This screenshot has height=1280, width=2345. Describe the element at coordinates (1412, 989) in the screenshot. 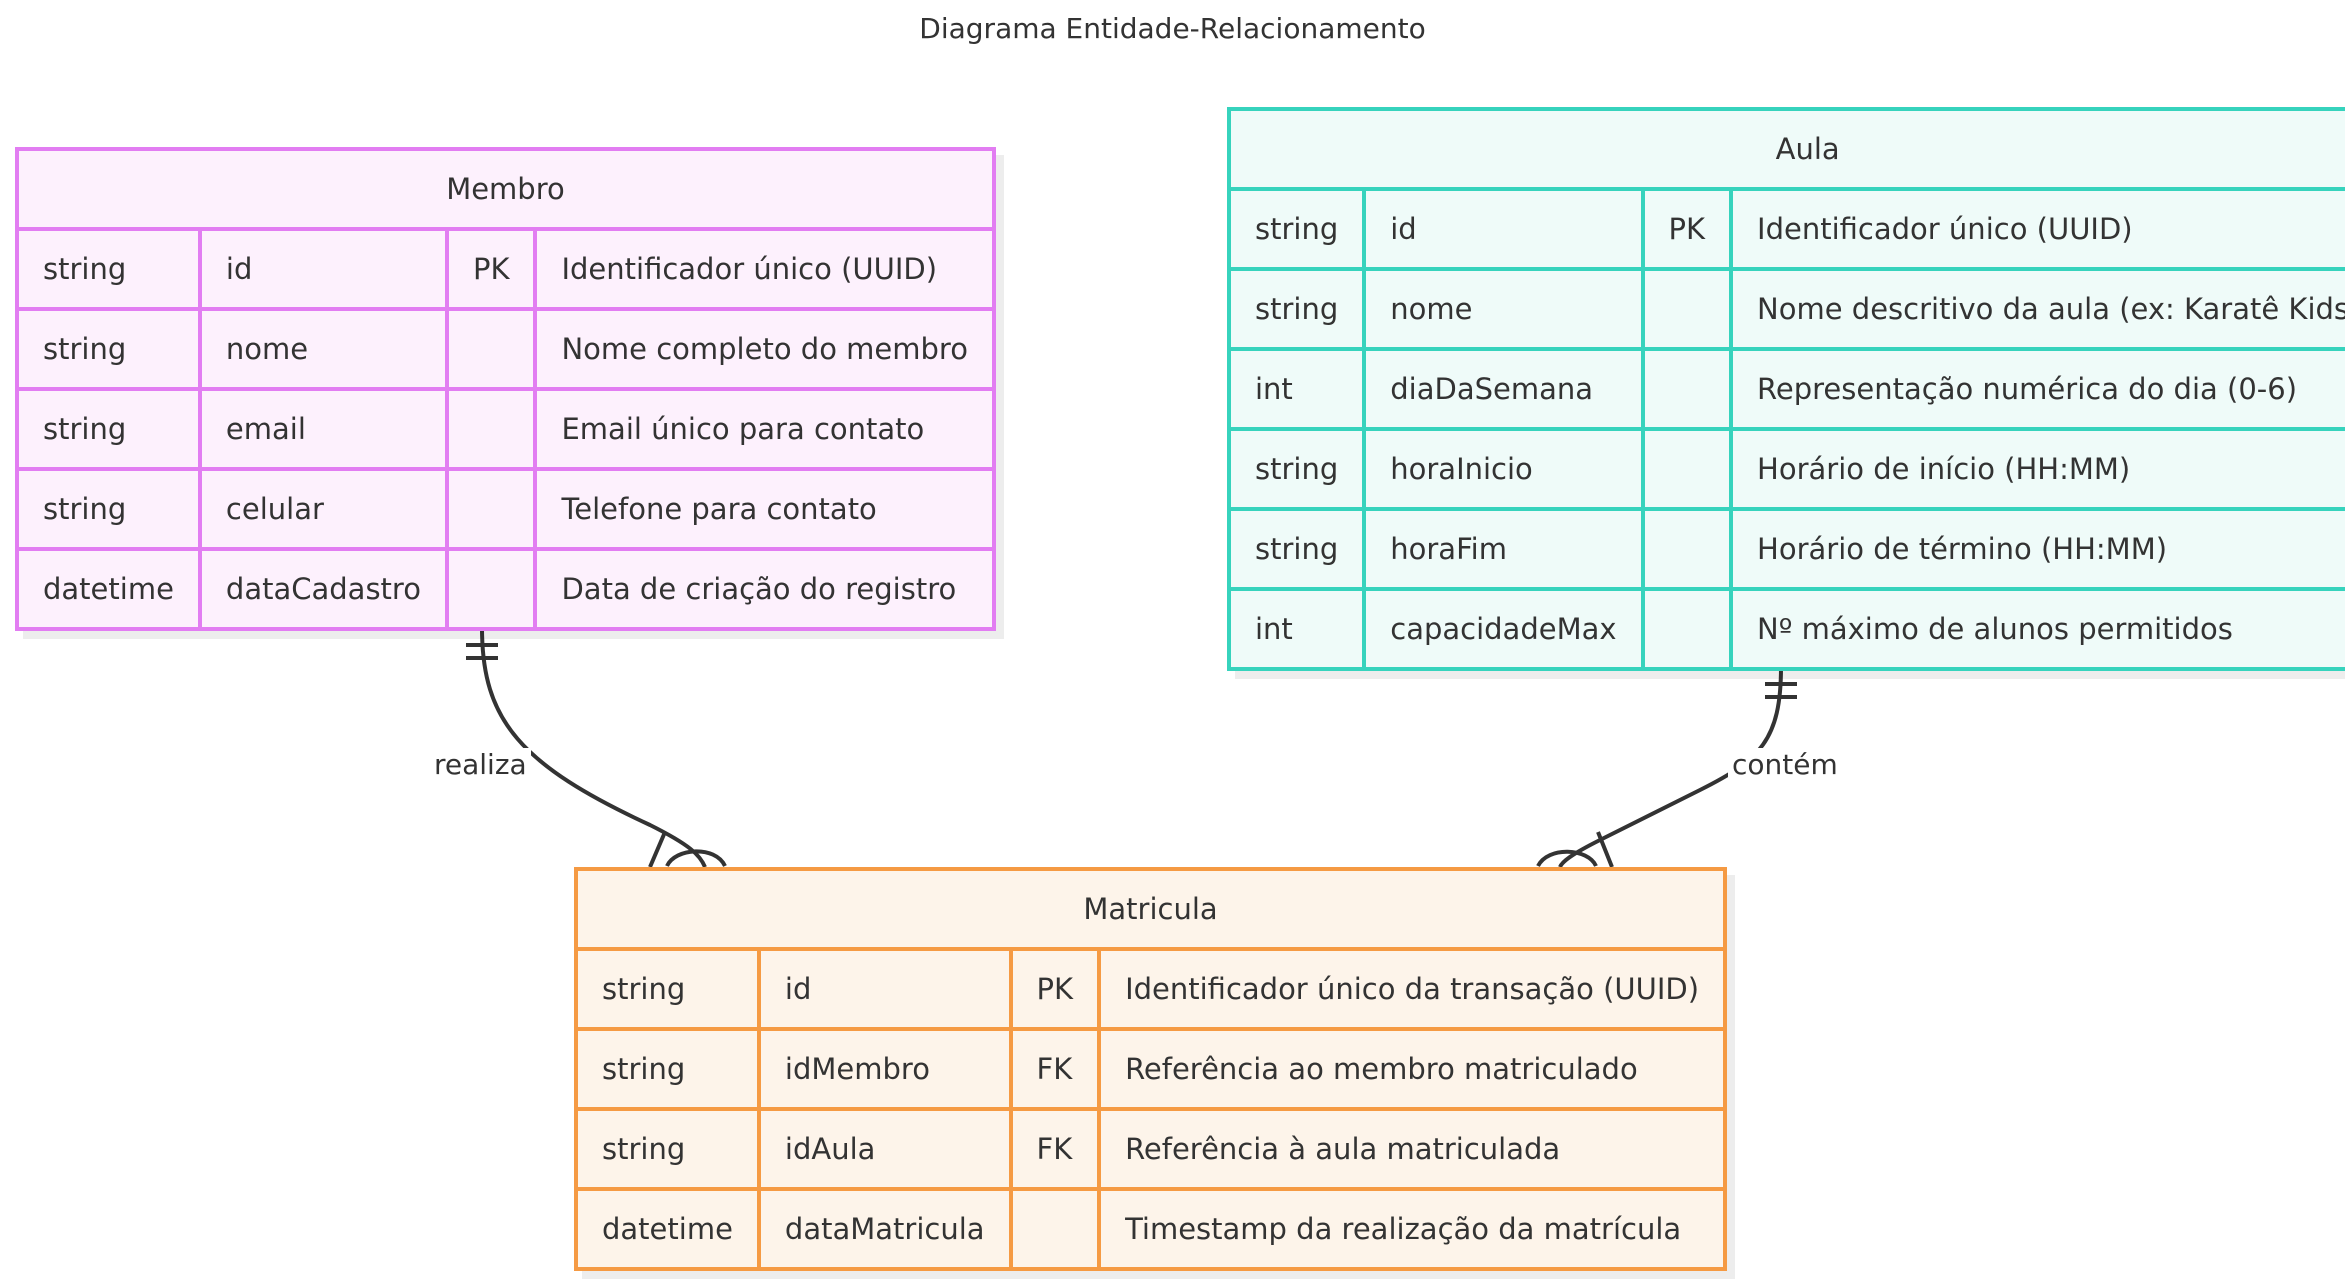

I see `attribute-comment: Identificador único da transação (UUID)` at that location.